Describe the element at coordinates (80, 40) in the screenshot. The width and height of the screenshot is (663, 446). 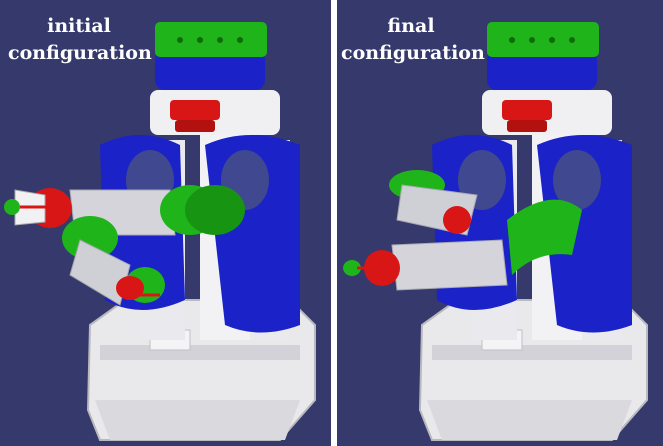
I see `caption-initial: initial configuration` at that location.